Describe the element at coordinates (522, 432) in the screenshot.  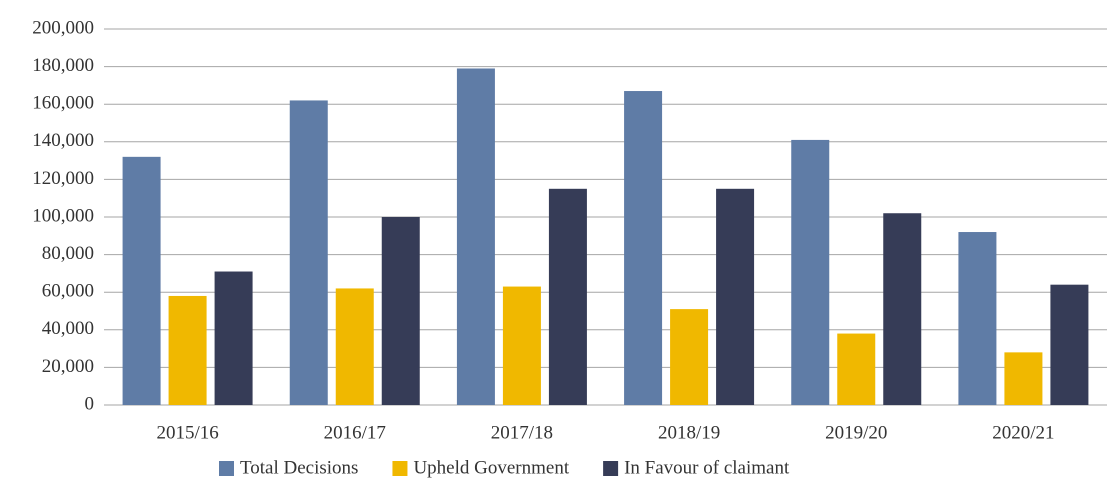
I see `x-tick-label: 2017/18` at that location.